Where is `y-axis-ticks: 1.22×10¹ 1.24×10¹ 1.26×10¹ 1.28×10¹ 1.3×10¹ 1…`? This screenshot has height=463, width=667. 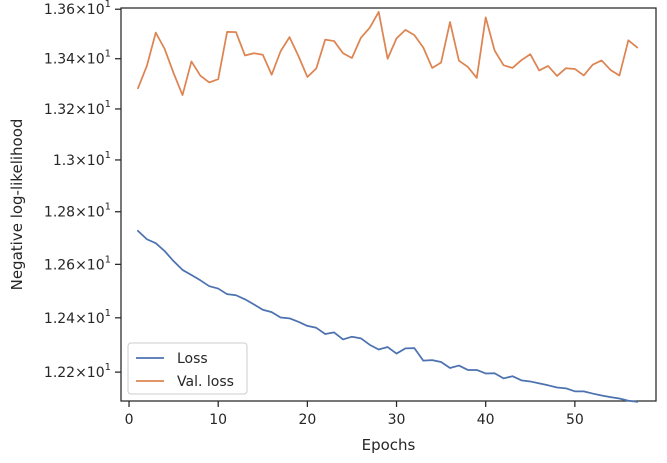
y-axis-ticks: 1.22×10¹ 1.24×10¹ 1.26×10¹ 1.28×10¹ 1.3×10¹ 1… is located at coordinates (82, 190).